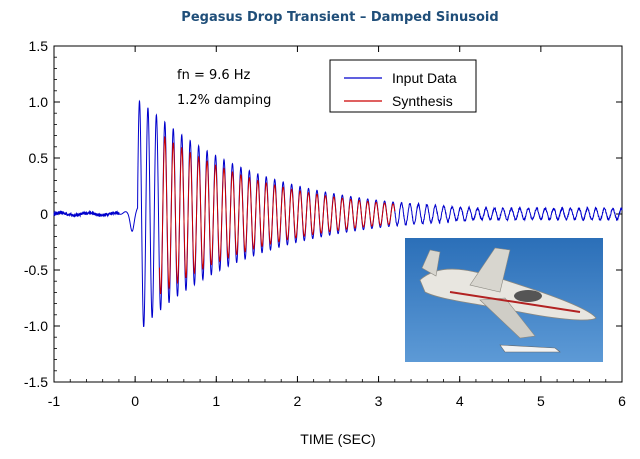 The image size is (640, 459). What do you see at coordinates (424, 78) in the screenshot?
I see `legend-entry-input-data: Input Data` at bounding box center [424, 78].